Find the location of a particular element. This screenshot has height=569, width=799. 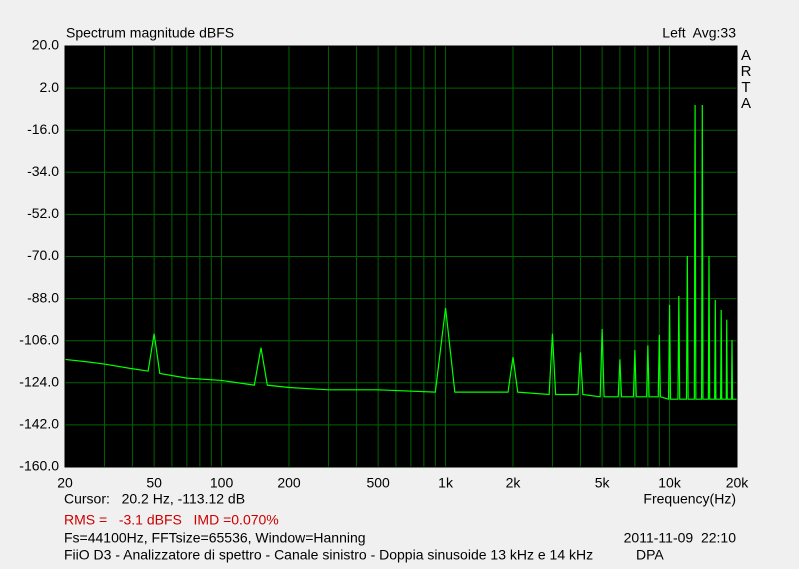

channel-info: Left Avg:33 is located at coordinates (699, 33).